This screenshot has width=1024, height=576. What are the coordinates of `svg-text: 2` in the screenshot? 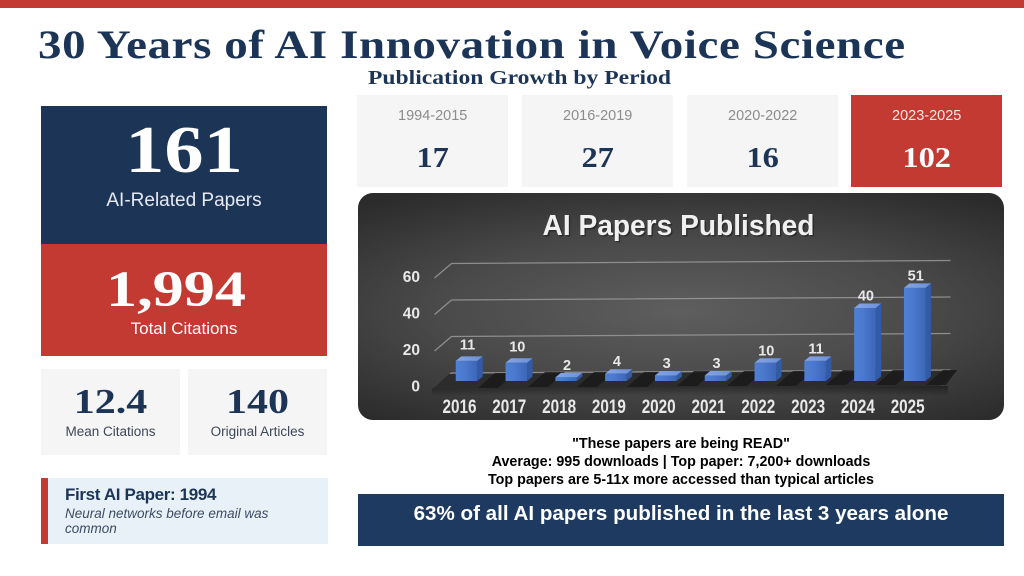 It's located at (567, 366).